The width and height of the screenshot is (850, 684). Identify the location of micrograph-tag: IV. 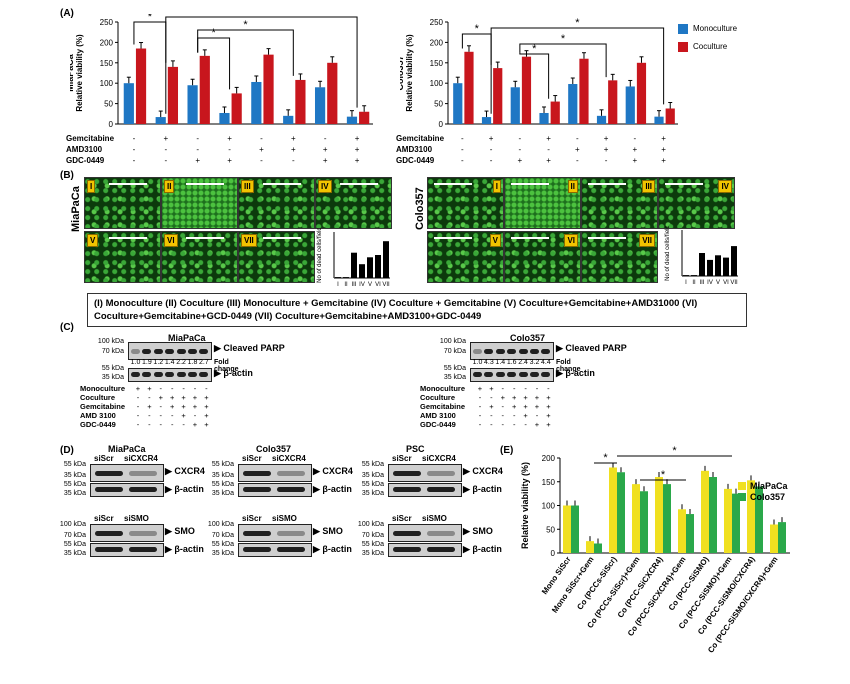
(325, 186).